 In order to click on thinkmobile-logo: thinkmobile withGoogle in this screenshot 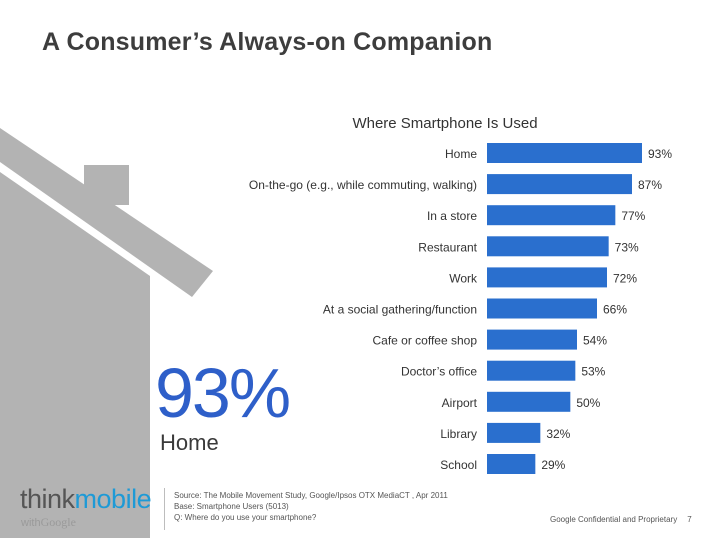, I will do `click(86, 506)`.